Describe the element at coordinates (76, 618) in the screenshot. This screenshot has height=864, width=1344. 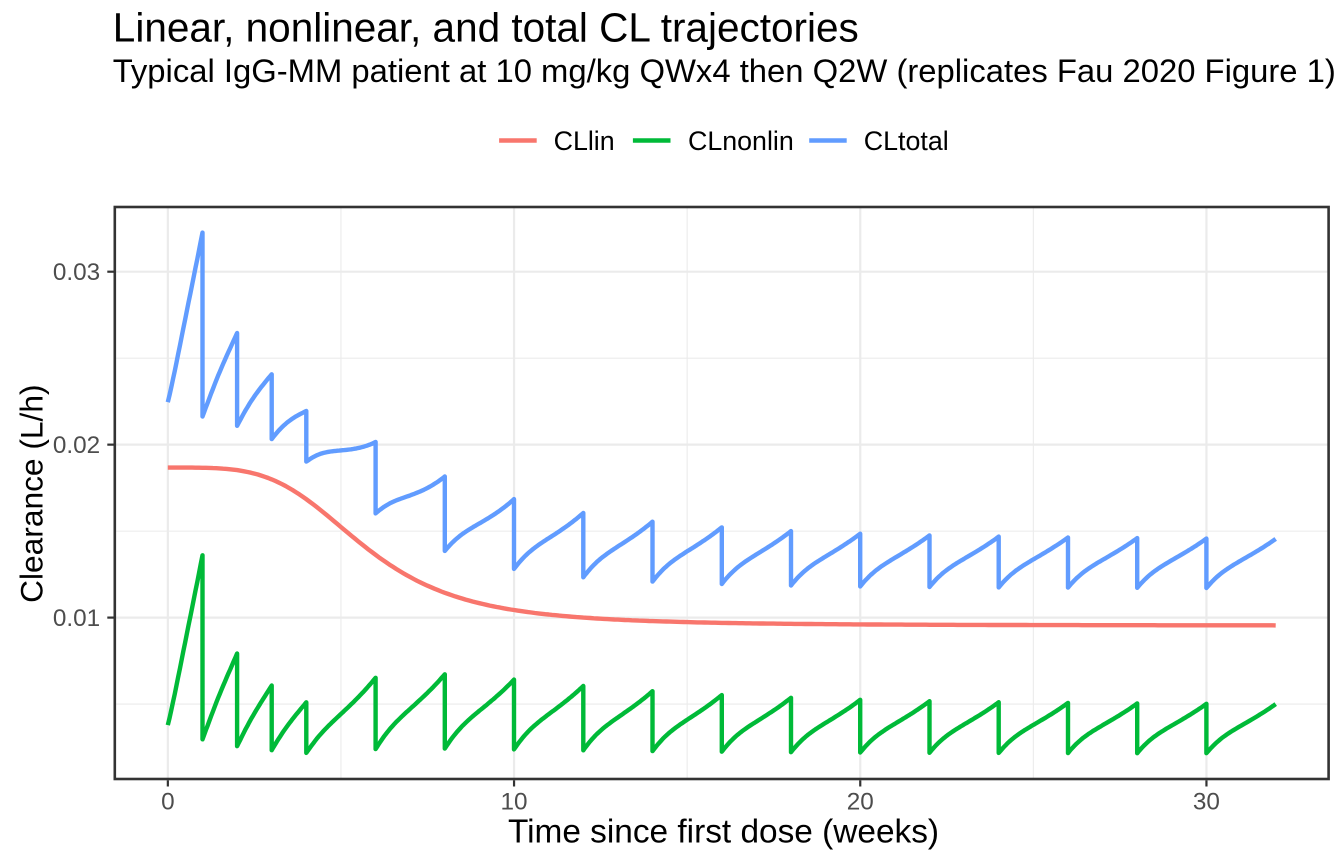
I see `svg-text: 0.01` at that location.